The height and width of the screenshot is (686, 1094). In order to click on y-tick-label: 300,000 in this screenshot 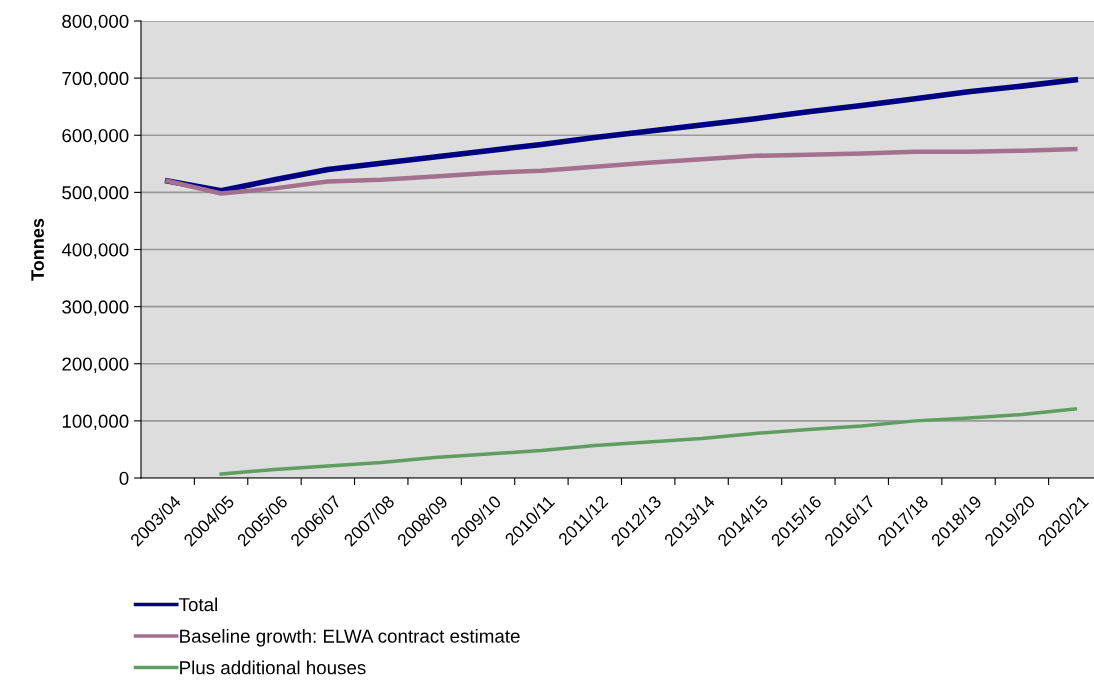, I will do `click(95, 308)`.